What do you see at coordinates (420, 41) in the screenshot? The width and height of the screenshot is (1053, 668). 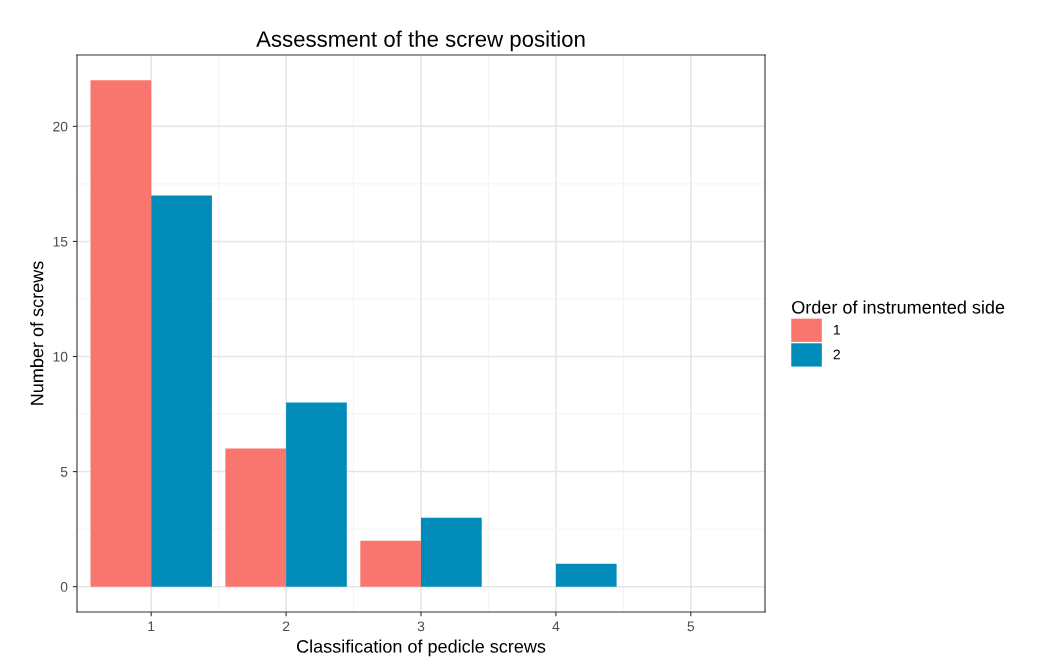 I see `chart-title: Assessment of the screw position` at bounding box center [420, 41].